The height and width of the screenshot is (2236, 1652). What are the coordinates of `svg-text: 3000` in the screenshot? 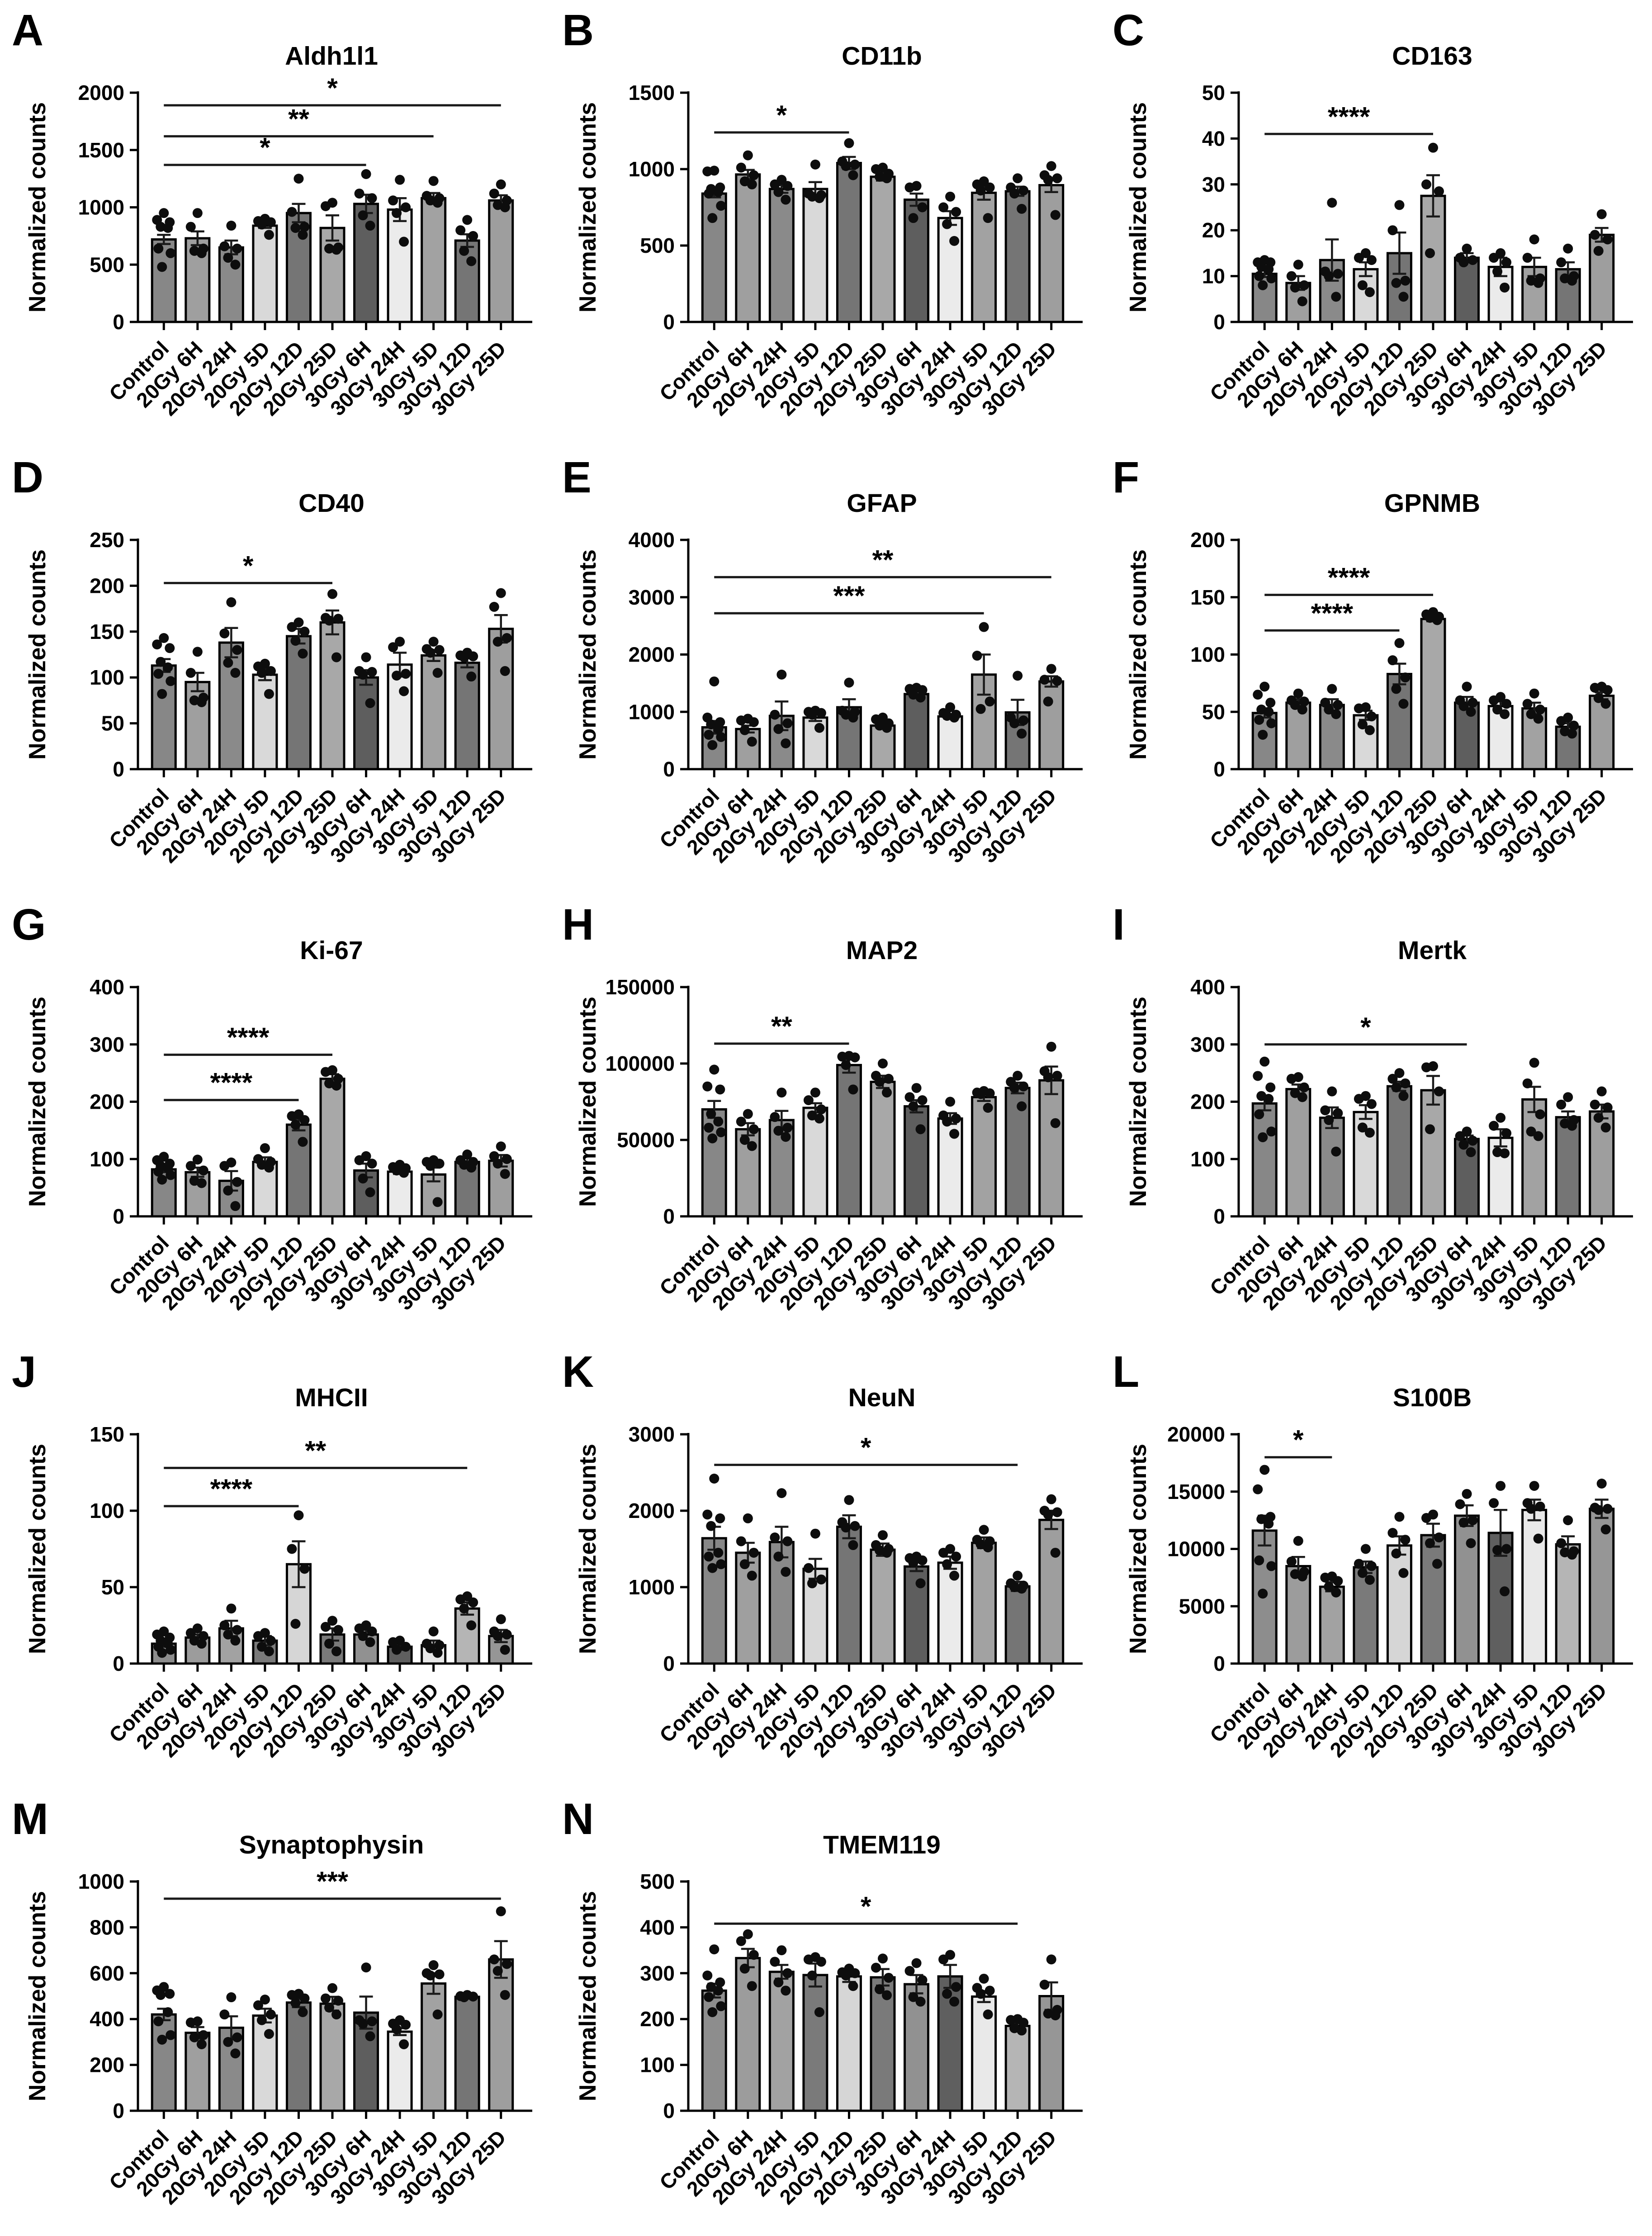 It's located at (652, 1434).